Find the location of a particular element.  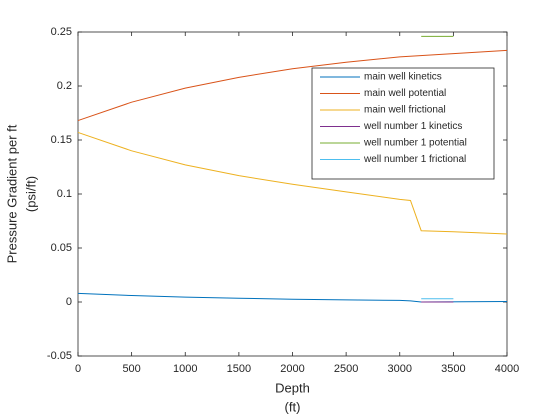

x-tick-label: 500 is located at coordinates (131, 369).